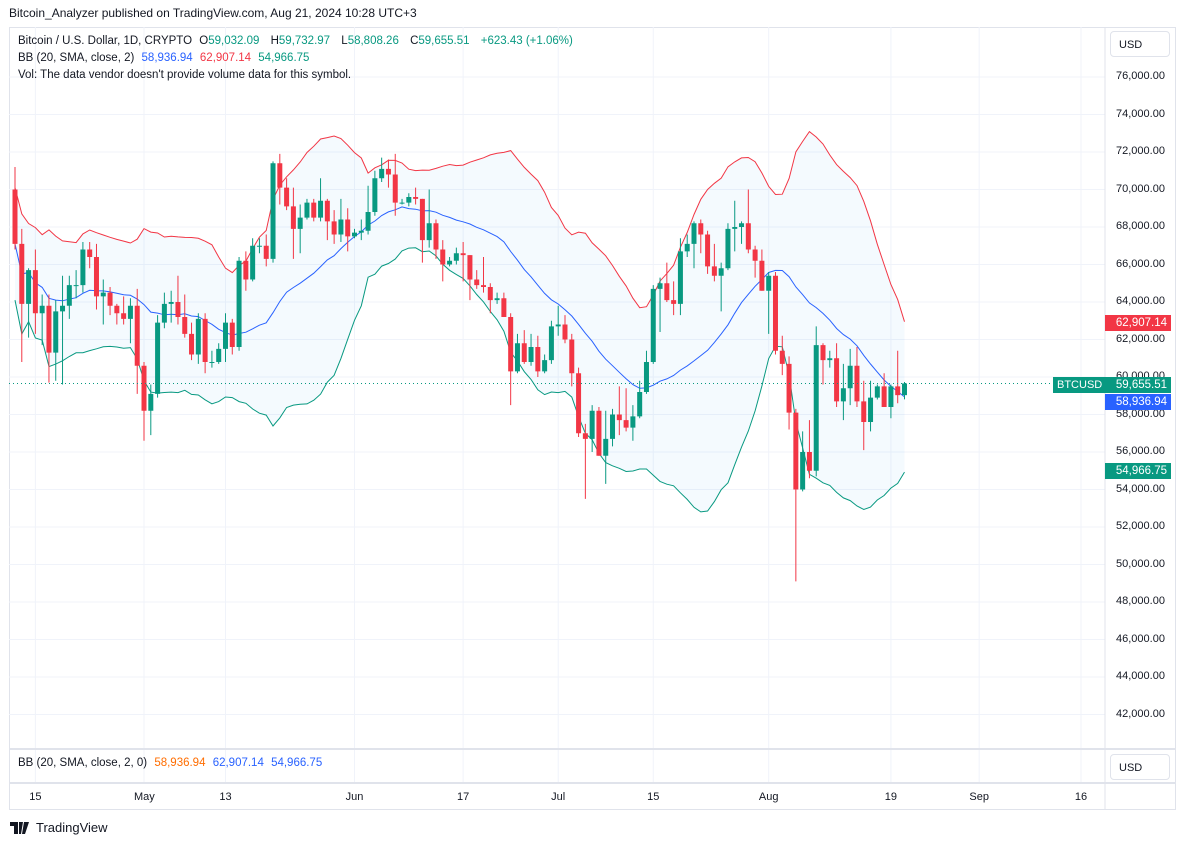 This screenshot has width=1187, height=846. What do you see at coordinates (284, 58) in the screenshot?
I see `bb-lower-value: 54,966.75` at bounding box center [284, 58].